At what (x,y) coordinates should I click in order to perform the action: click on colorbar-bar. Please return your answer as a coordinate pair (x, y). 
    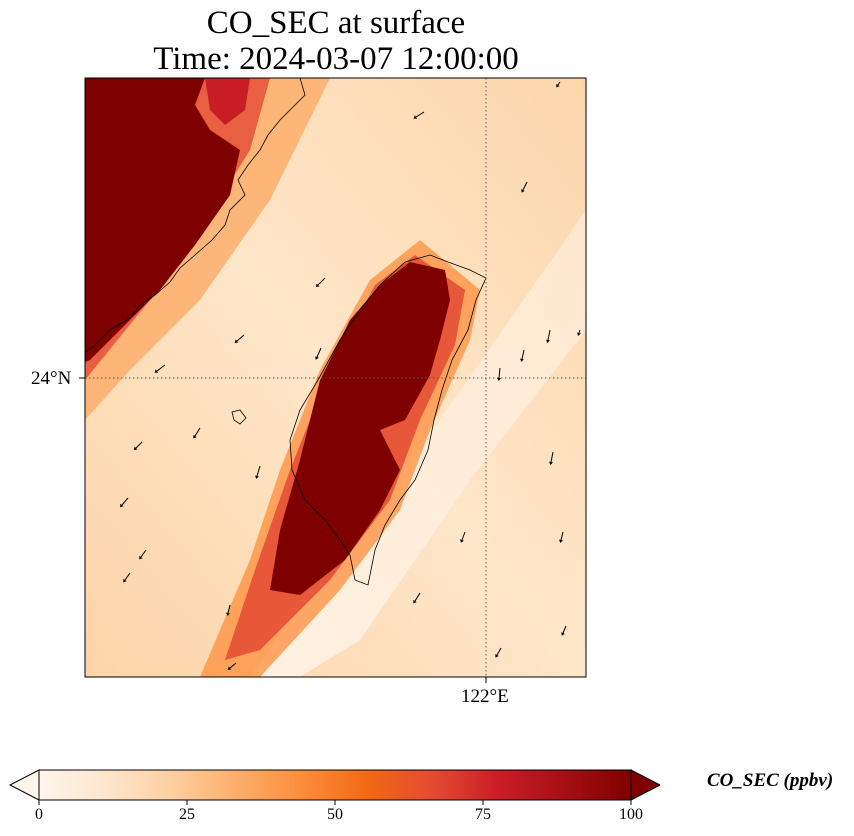
    Looking at the image, I should click on (335, 785).